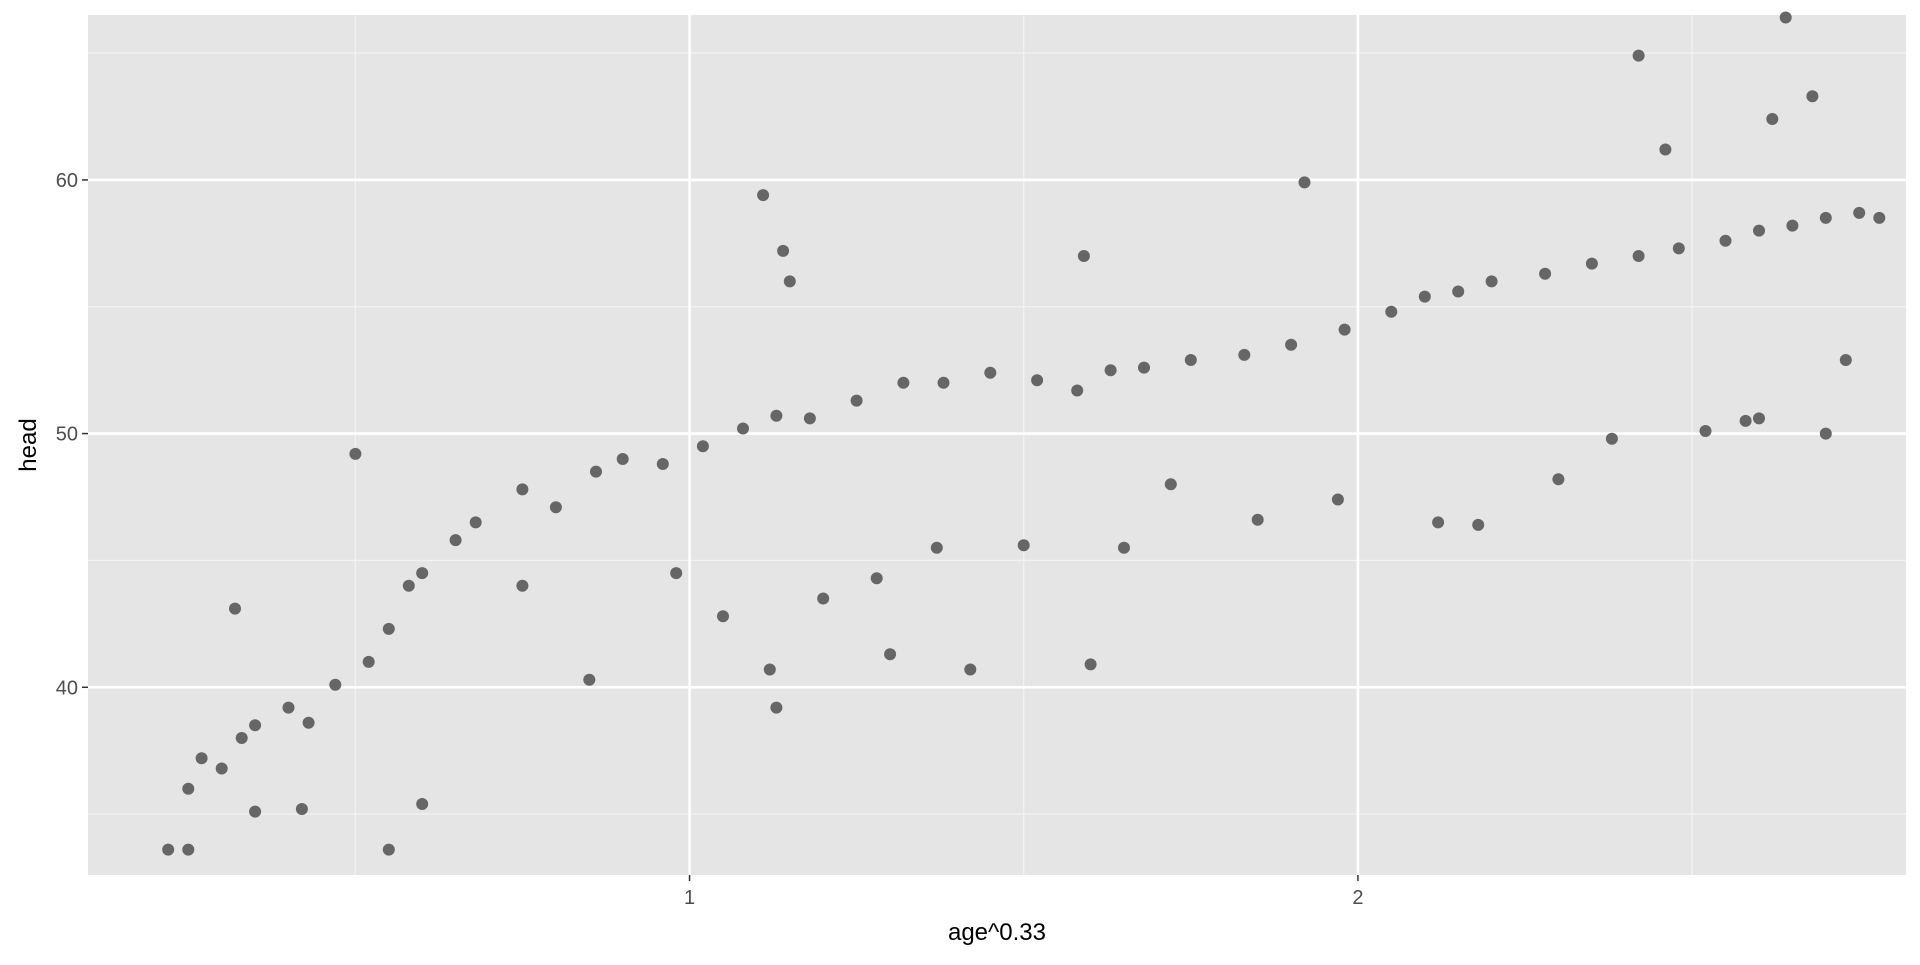 The image size is (1920, 965). I want to click on y-axis: 40 50 60, so click(72, 434).